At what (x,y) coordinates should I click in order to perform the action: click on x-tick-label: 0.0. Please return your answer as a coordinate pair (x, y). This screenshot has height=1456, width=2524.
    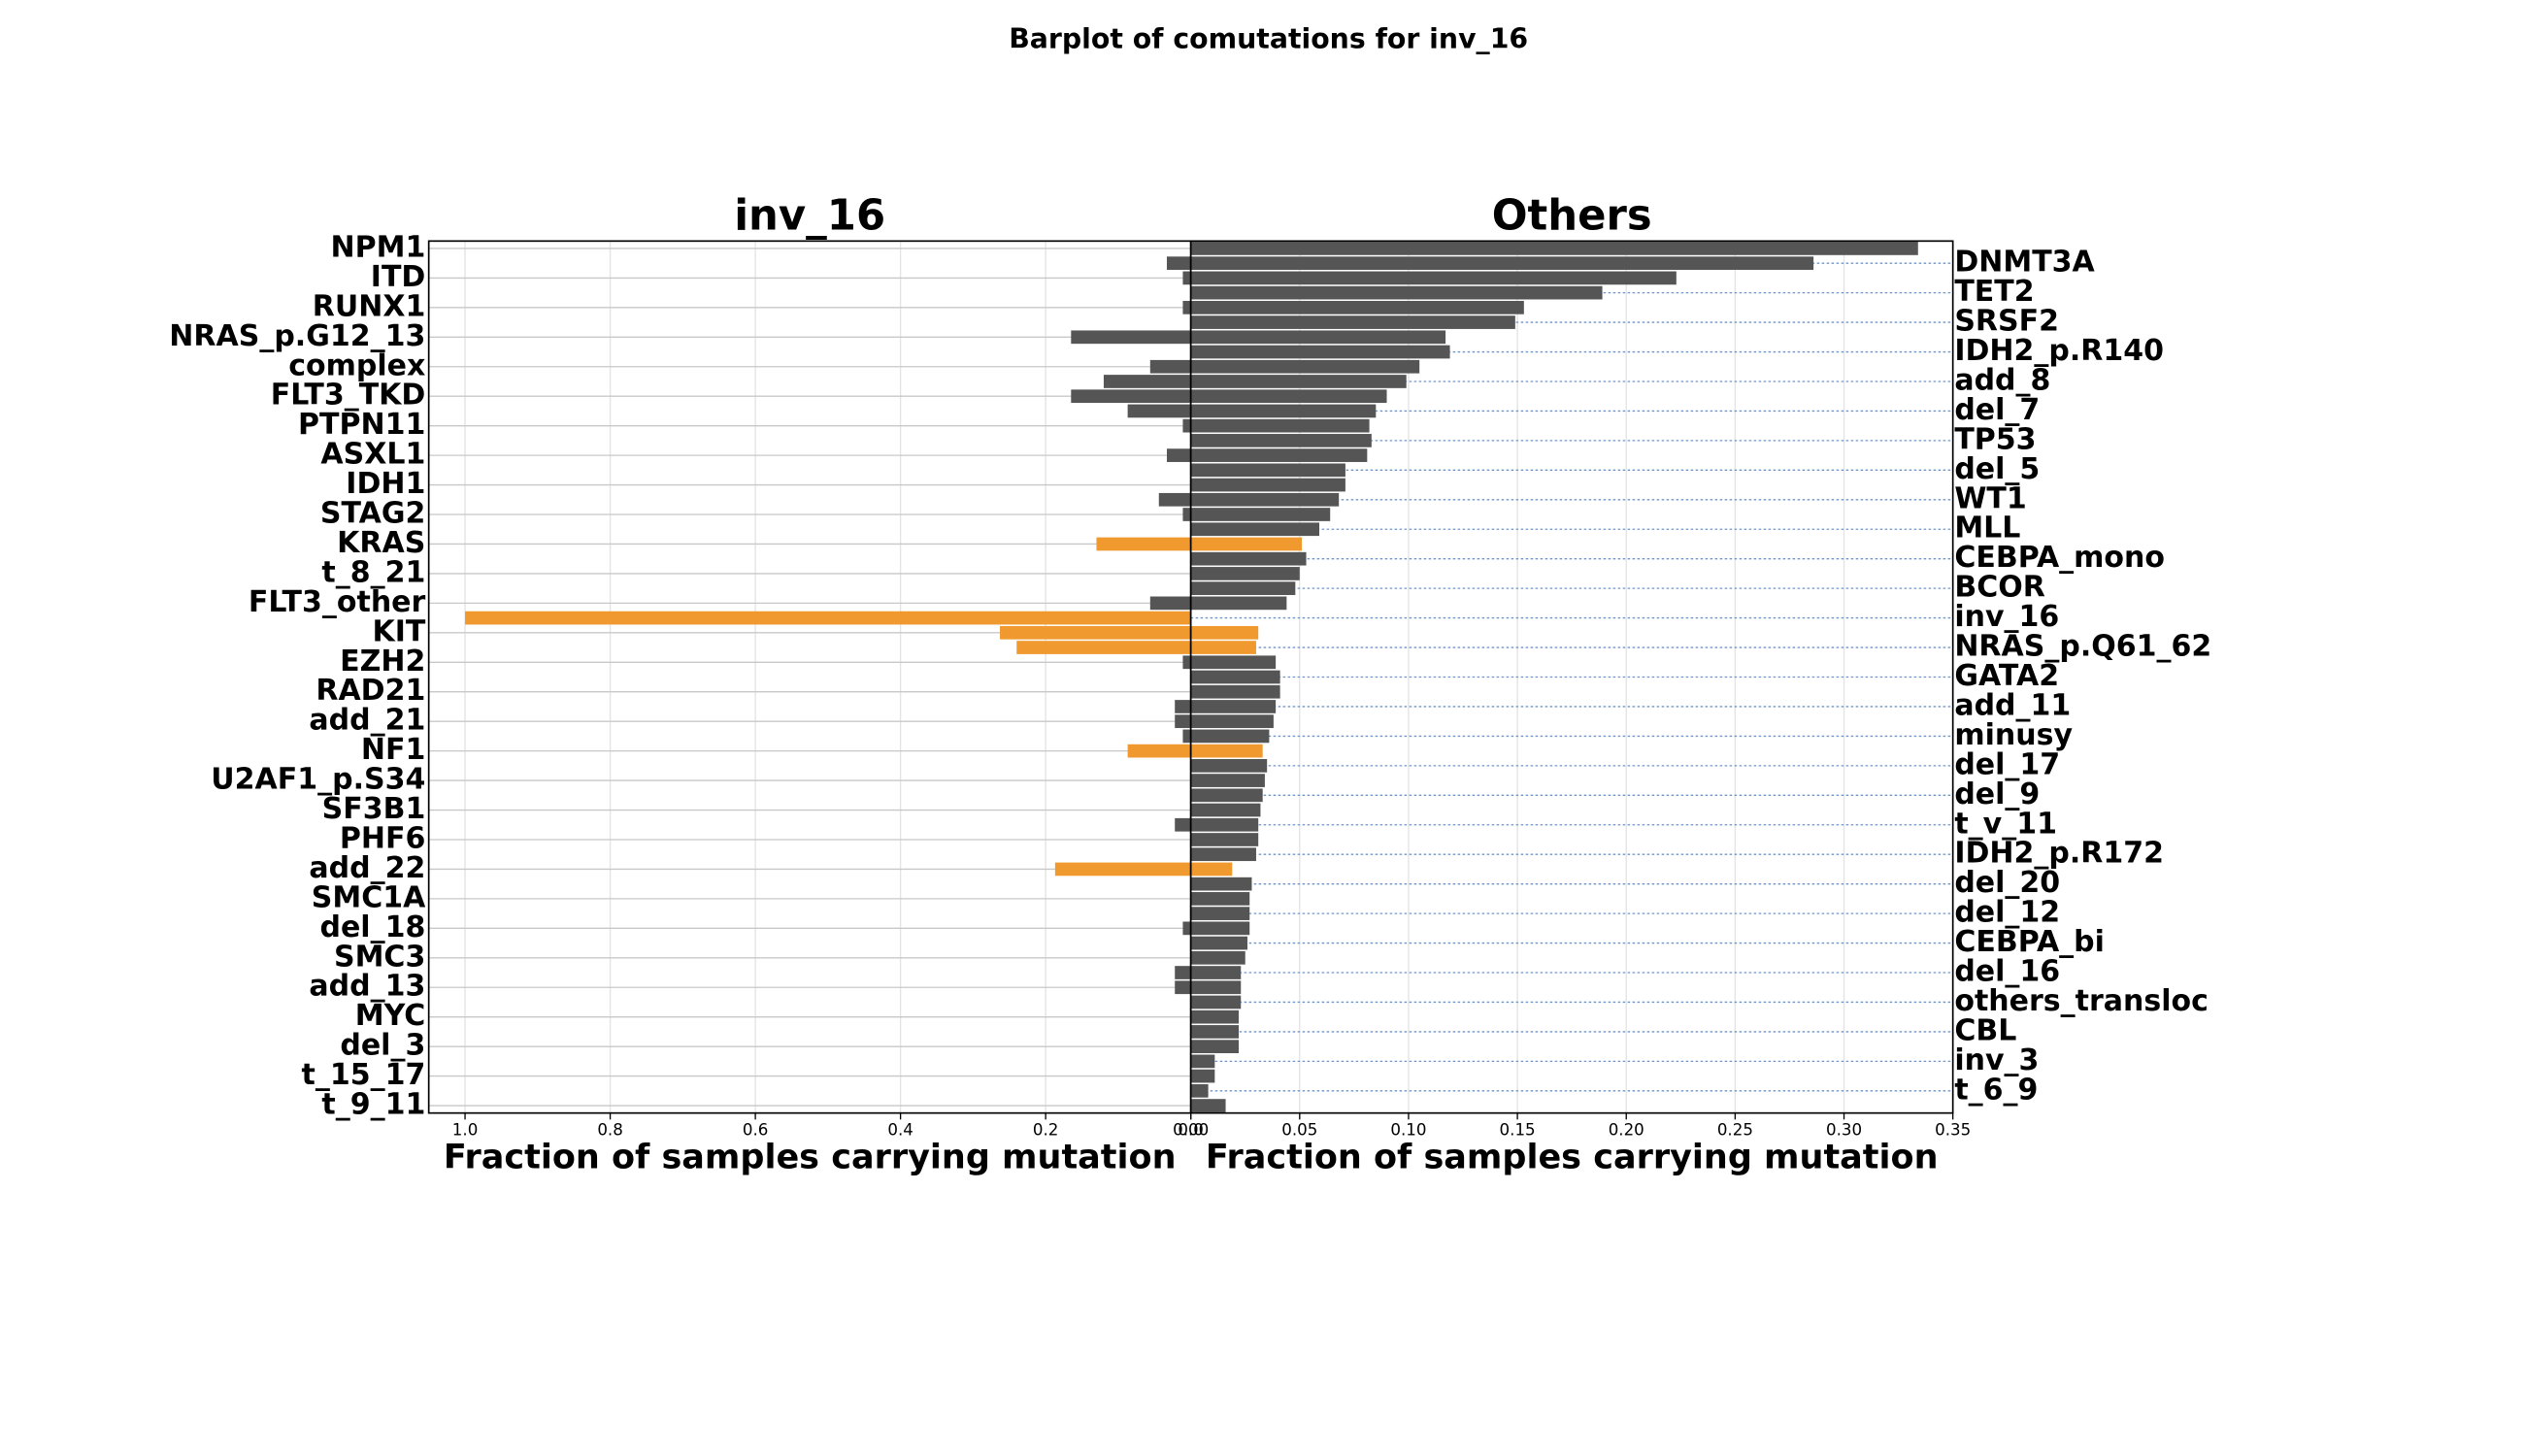
    Looking at the image, I should click on (1191, 1130).